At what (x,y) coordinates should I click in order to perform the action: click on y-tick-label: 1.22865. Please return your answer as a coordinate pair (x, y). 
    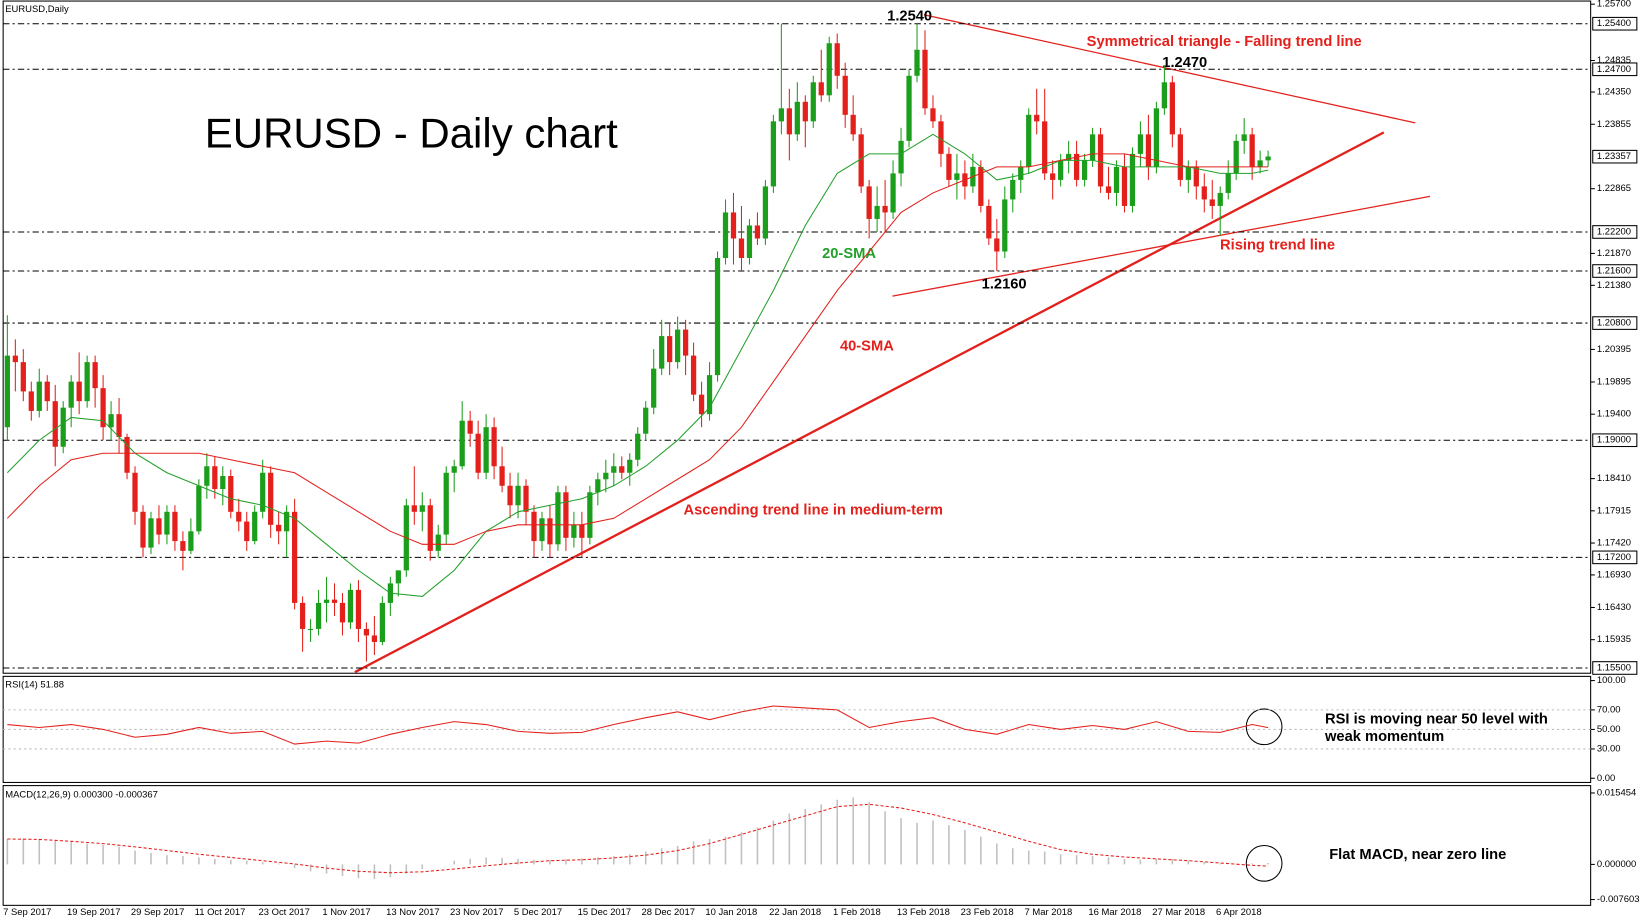
    Looking at the image, I should click on (1614, 188).